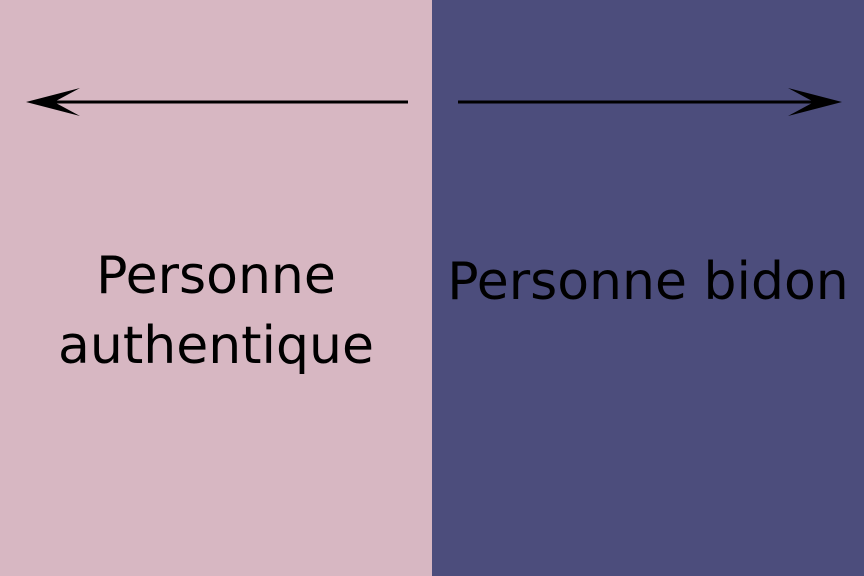  What do you see at coordinates (650, 102) in the screenshot?
I see `right-arrow-icon` at bounding box center [650, 102].